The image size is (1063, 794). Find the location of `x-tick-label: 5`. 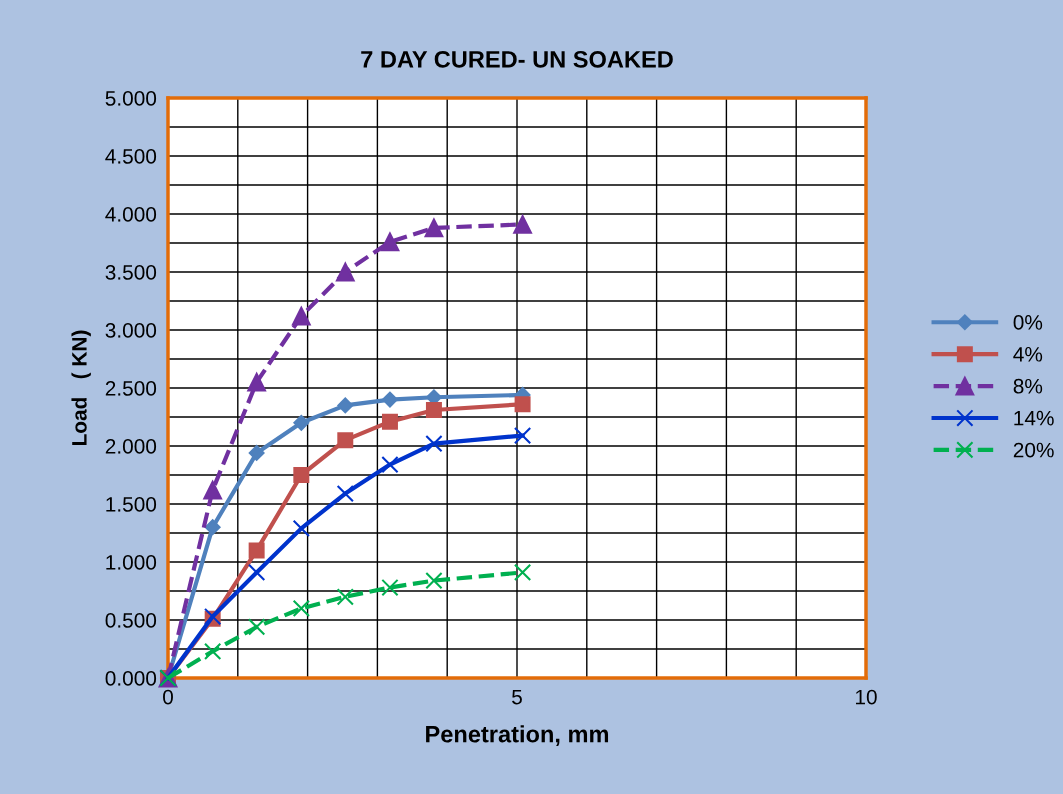

x-tick-label: 5 is located at coordinates (517, 697).